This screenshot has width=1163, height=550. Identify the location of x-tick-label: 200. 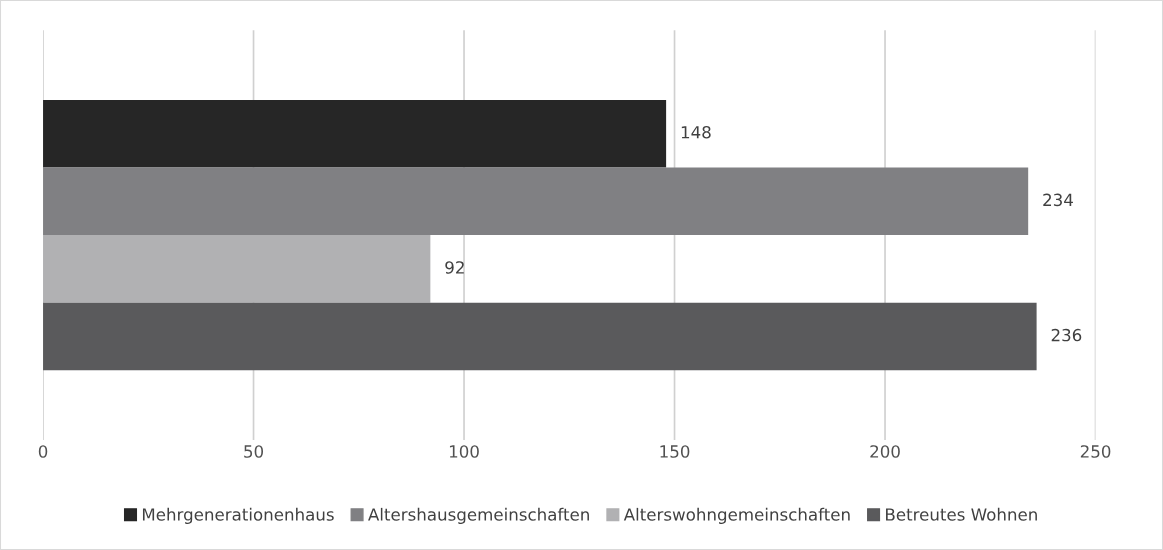
(885, 451).